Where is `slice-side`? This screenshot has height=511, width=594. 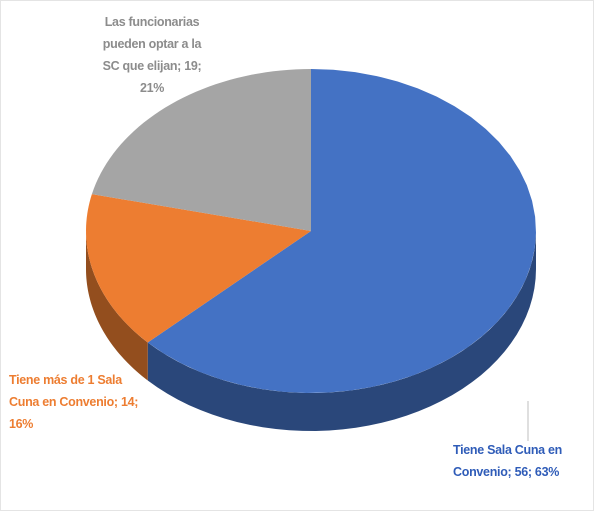 slice-side is located at coordinates (117, 306).